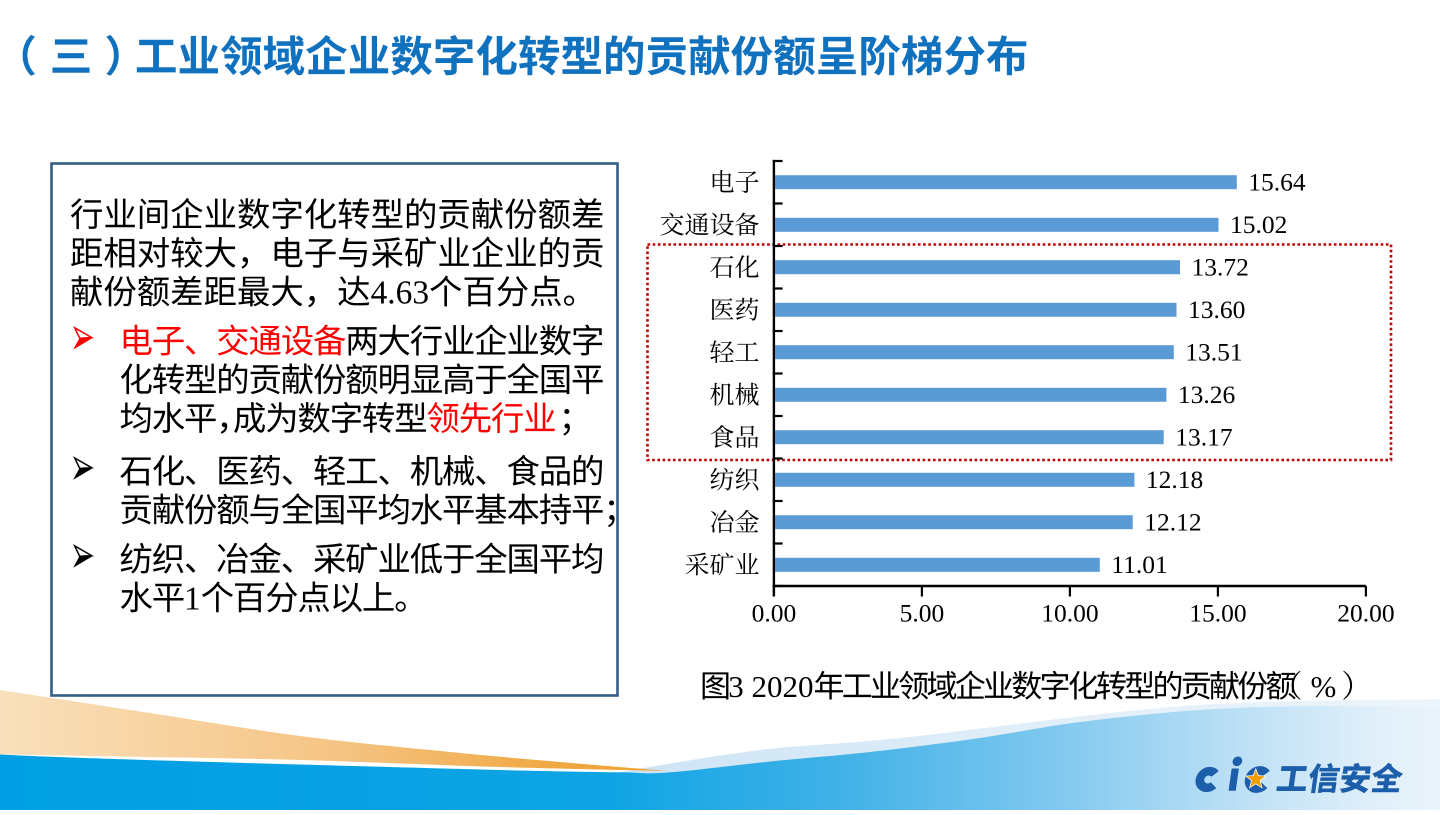 The image size is (1440, 815). Describe the element at coordinates (1365, 613) in the screenshot. I see `svg-text: 20.00` at that location.